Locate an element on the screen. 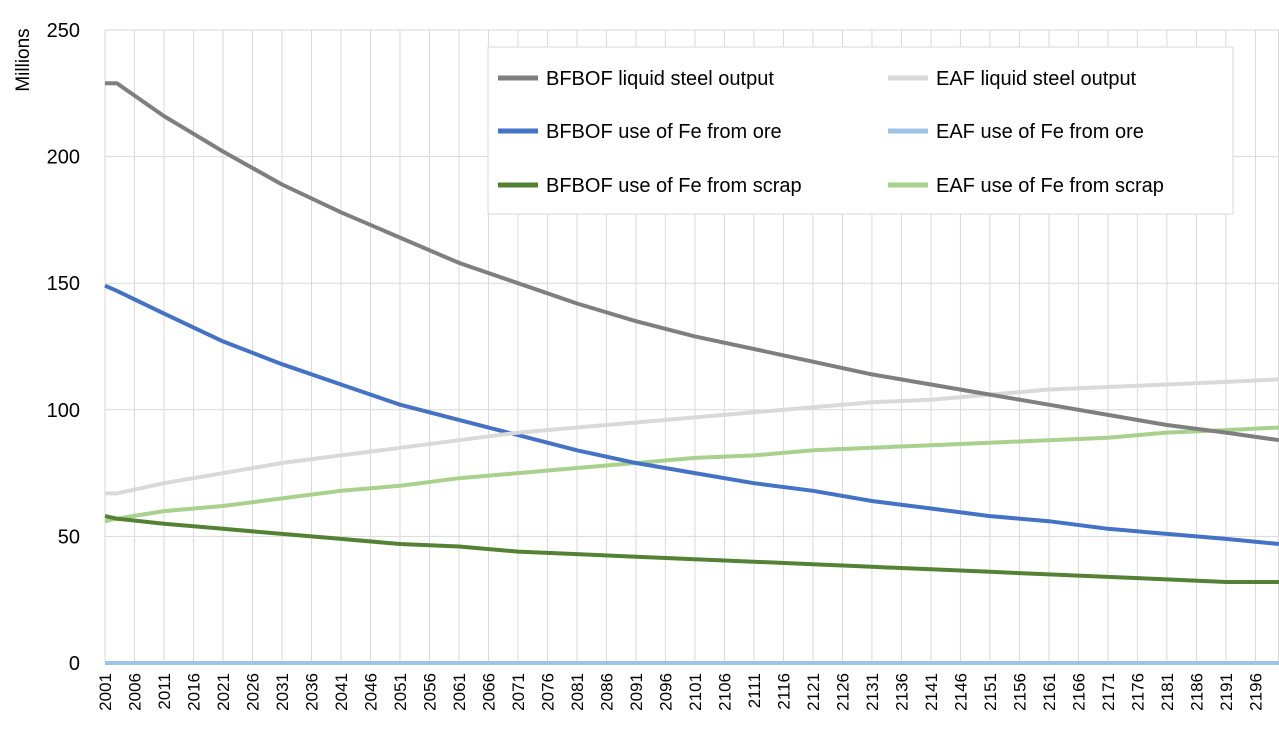 The image size is (1279, 736). x-tick-label: 2186 is located at coordinates (1196, 692).